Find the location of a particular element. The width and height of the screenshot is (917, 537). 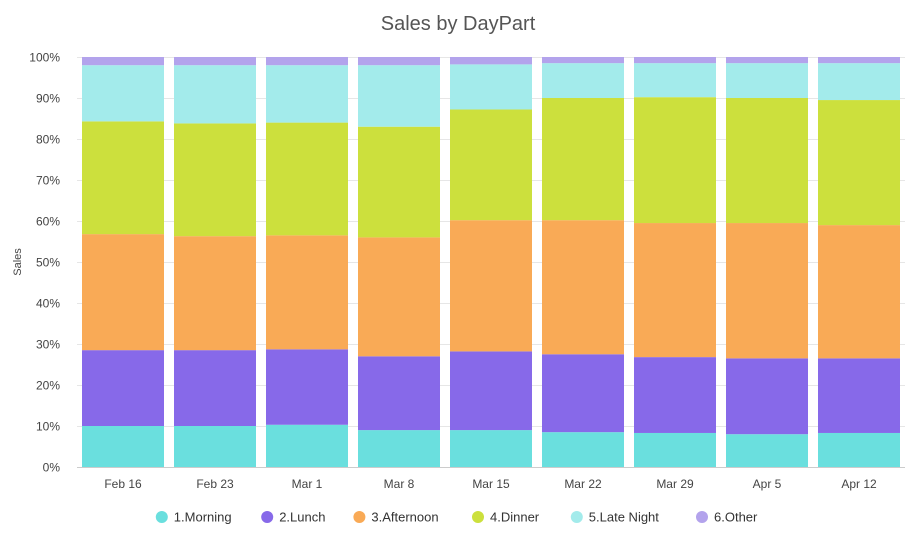

y-tick-label: 80% is located at coordinates (48, 140).